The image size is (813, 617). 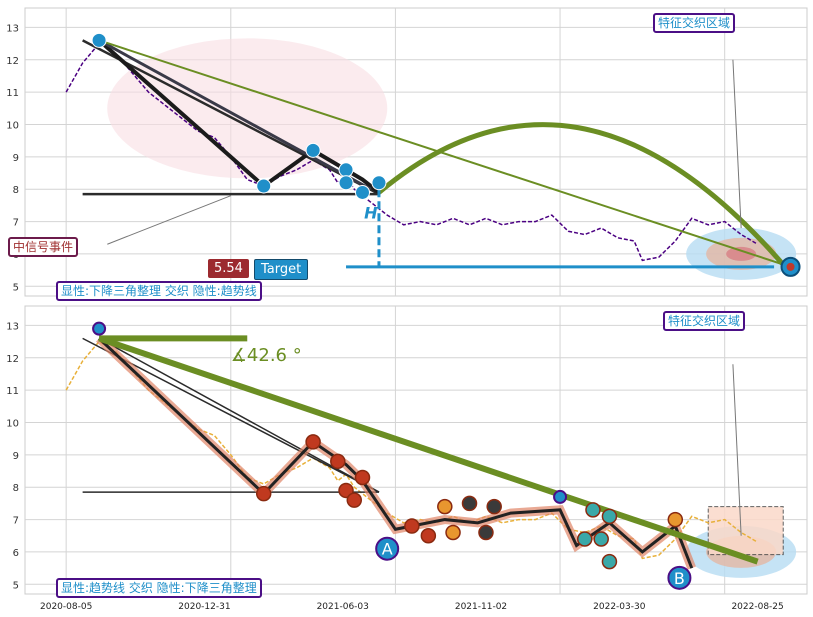 What do you see at coordinates (741, 253) in the screenshot?
I see `feature-zone-core` at bounding box center [741, 253].